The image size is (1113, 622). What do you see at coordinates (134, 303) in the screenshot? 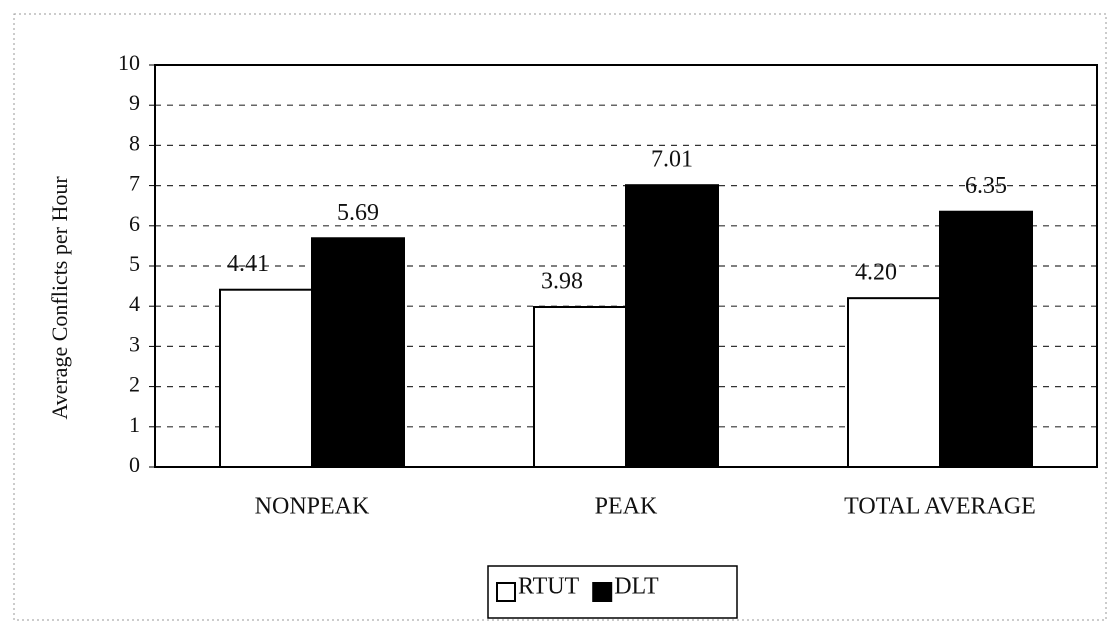
I see `y-tick-label: 4` at bounding box center [134, 303].